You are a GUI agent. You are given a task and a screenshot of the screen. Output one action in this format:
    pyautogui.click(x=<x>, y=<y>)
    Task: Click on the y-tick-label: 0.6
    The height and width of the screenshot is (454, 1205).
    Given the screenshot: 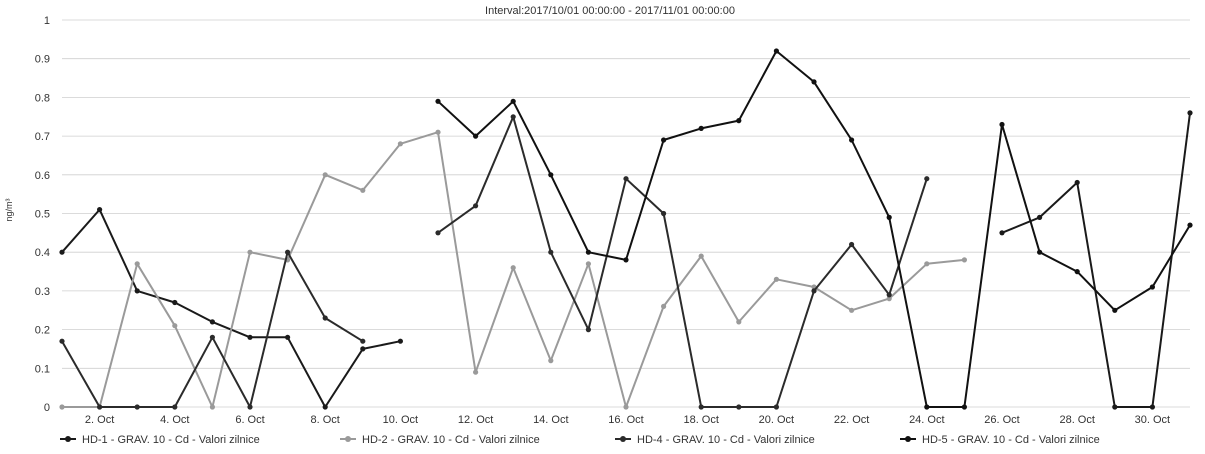 What is the action you would take?
    pyautogui.click(x=42, y=176)
    